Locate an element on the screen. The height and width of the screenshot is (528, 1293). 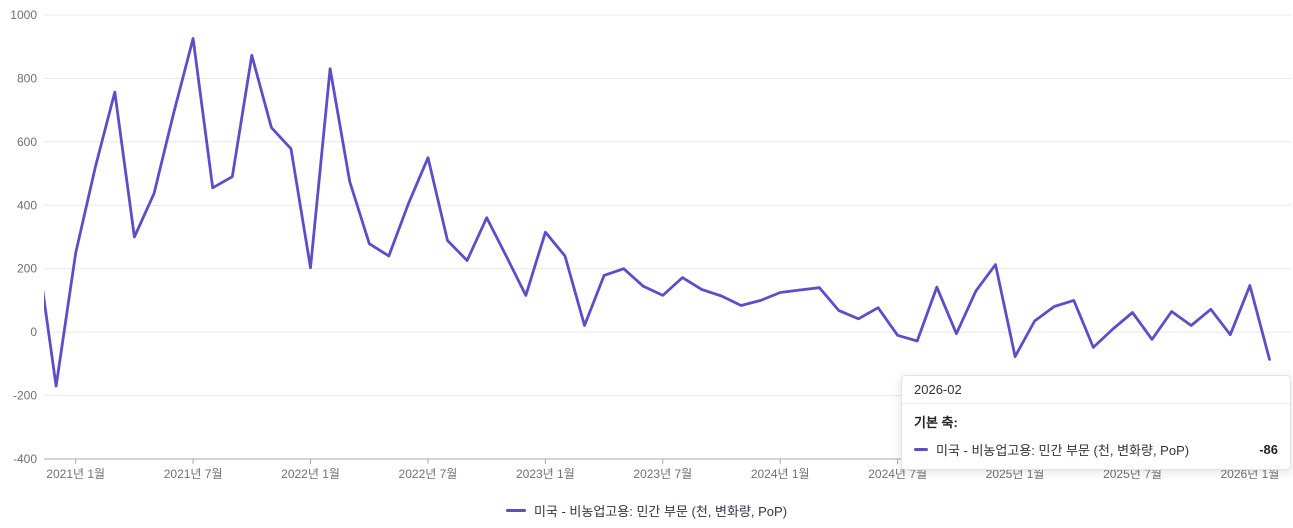
svg-text: 2024년 1월 is located at coordinates (780, 474).